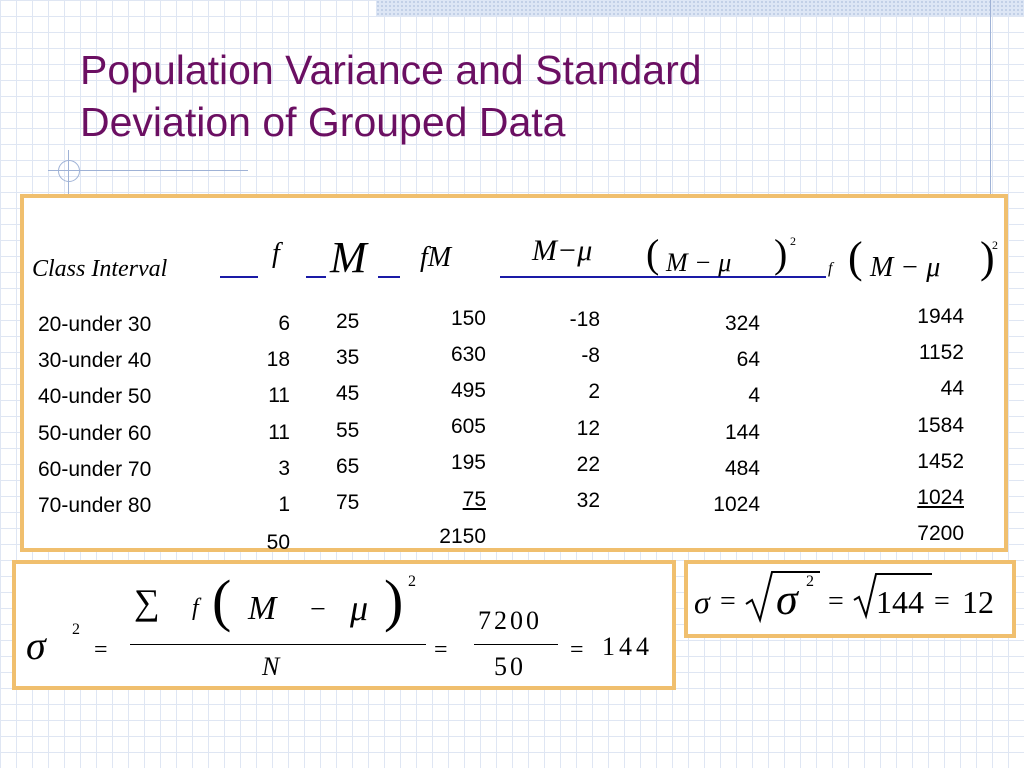  Describe the element at coordinates (76, 629) in the screenshot. I see `variance-exponent: 2` at that location.